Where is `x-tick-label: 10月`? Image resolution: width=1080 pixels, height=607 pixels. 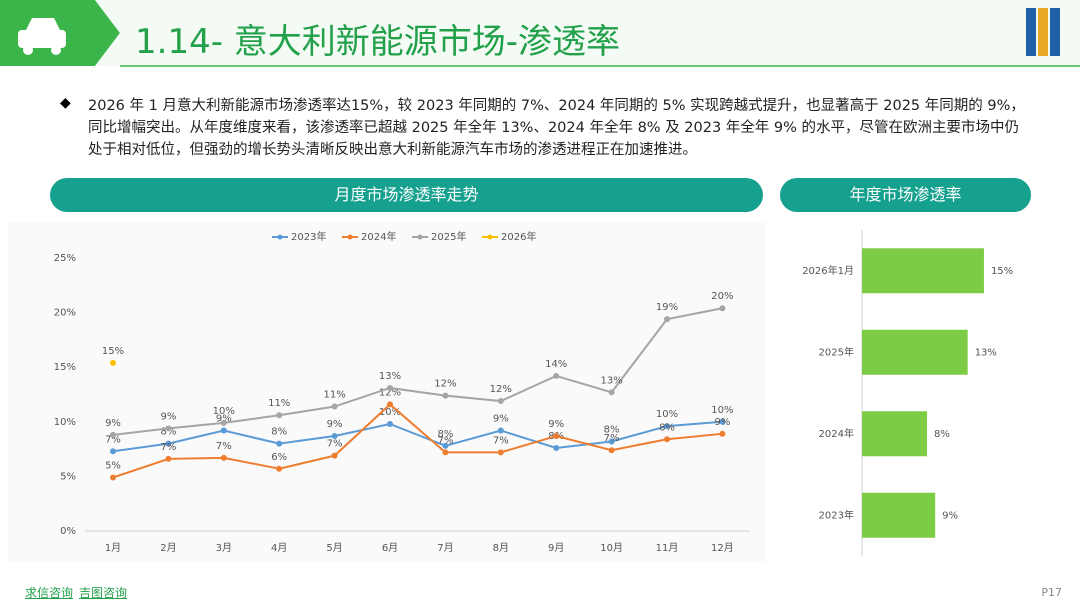
x-tick-label: 10月 is located at coordinates (611, 548).